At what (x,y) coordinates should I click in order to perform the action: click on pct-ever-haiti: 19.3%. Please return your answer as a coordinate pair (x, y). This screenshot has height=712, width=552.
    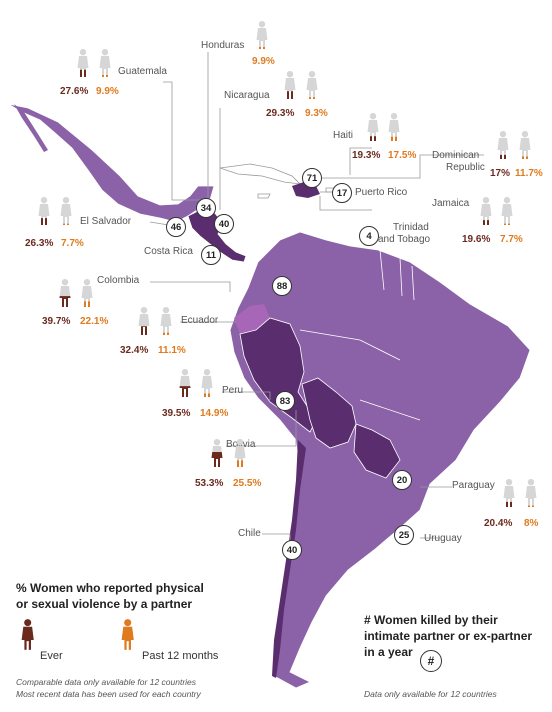
    Looking at the image, I should click on (366, 155).